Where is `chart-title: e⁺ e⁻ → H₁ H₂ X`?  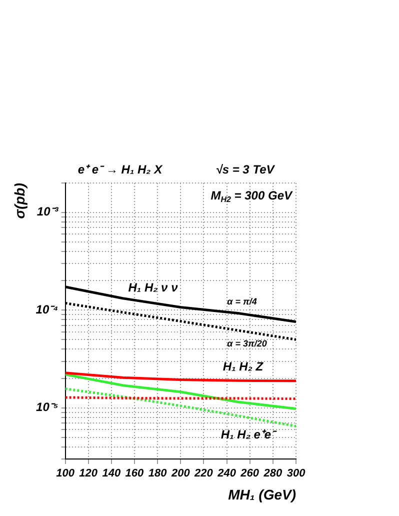 chart-title: e⁺ e⁻ → H₁ H₂ X is located at coordinates (121, 169).